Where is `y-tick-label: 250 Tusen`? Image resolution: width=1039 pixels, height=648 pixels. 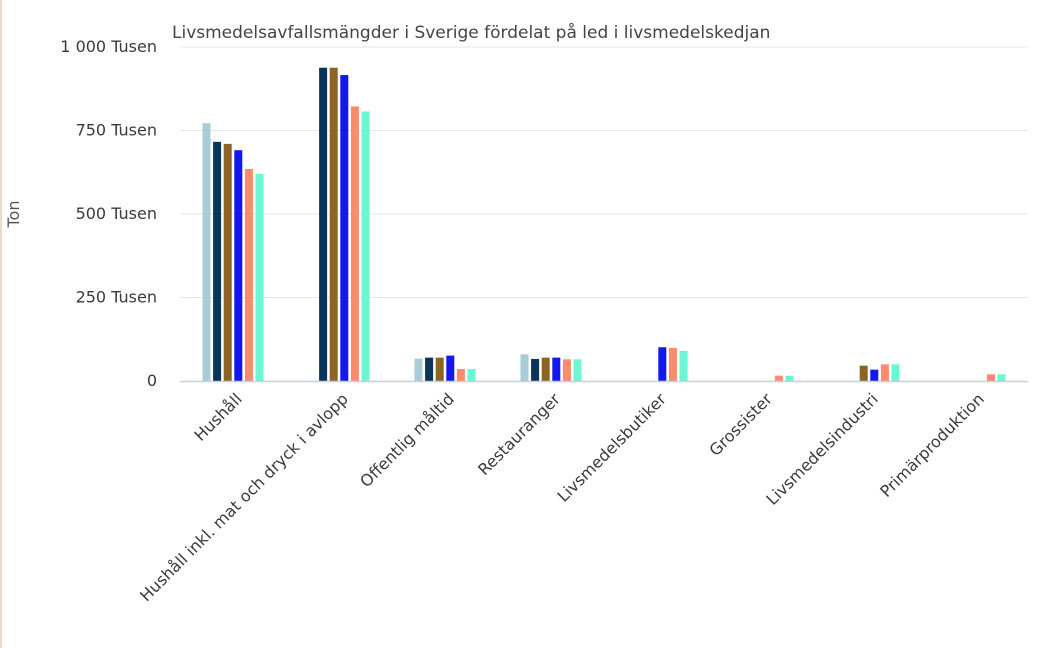 y-tick-label: 250 Tusen is located at coordinates (116, 297).